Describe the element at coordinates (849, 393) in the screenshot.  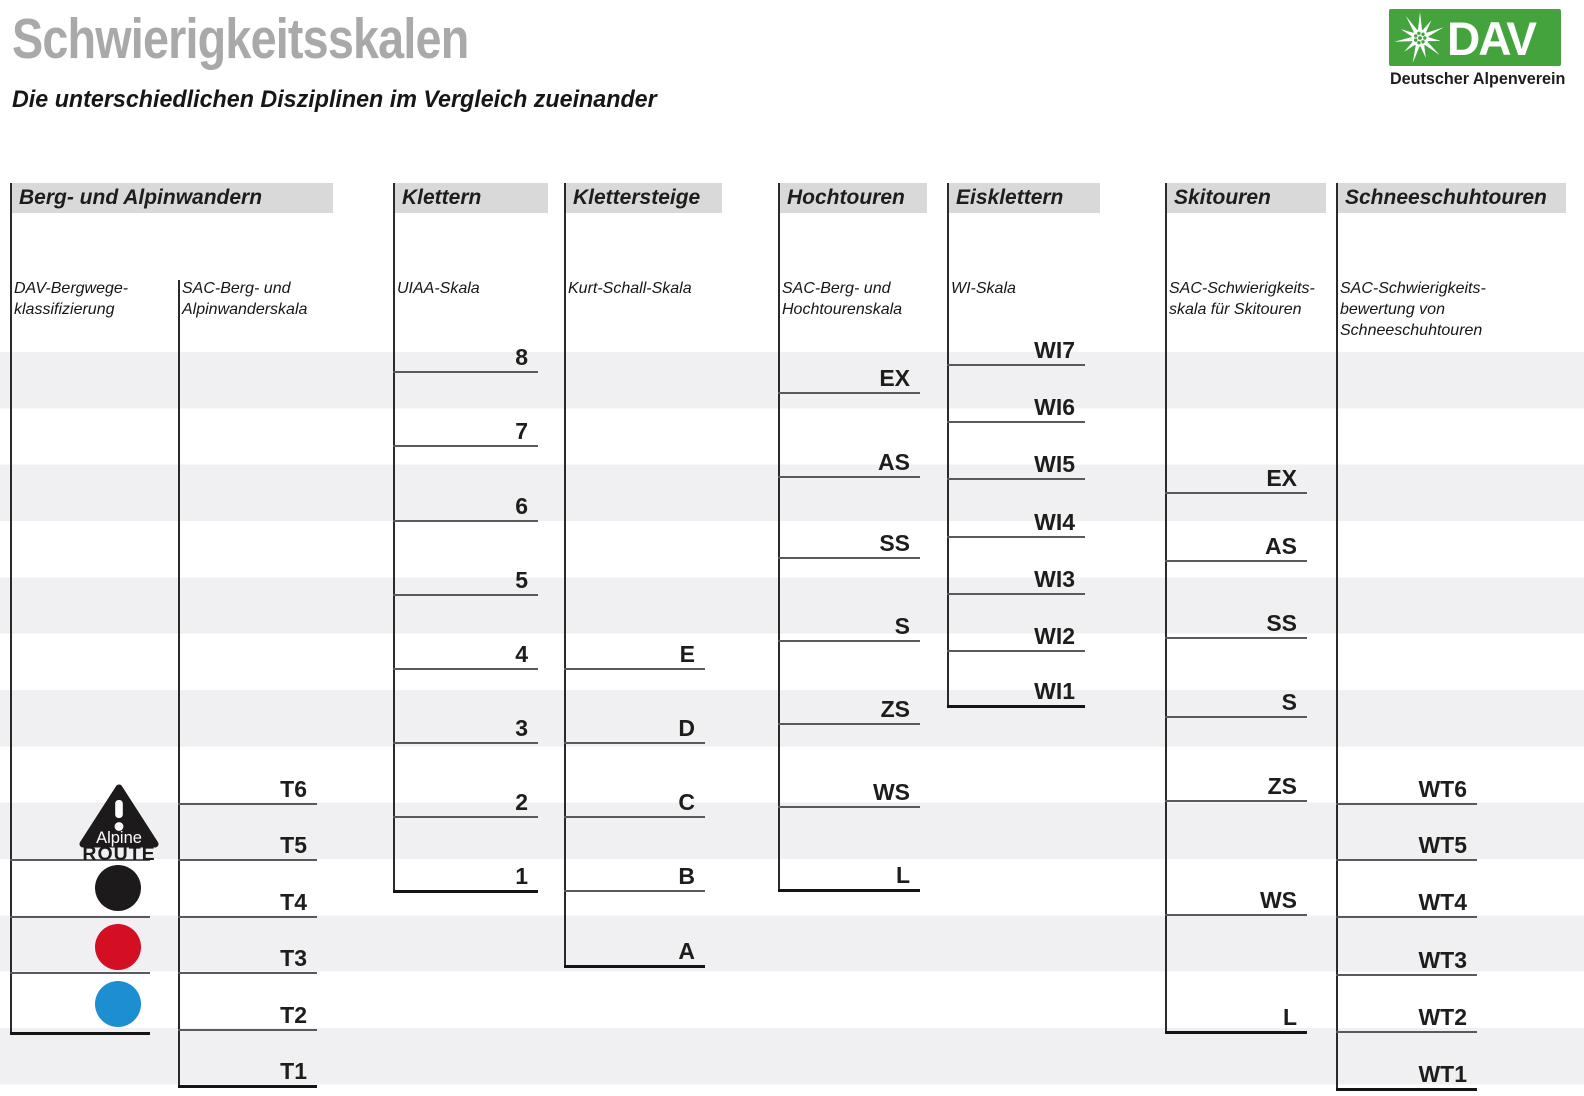
I see `grade-line-sac-hochtourenskala-EX` at that location.